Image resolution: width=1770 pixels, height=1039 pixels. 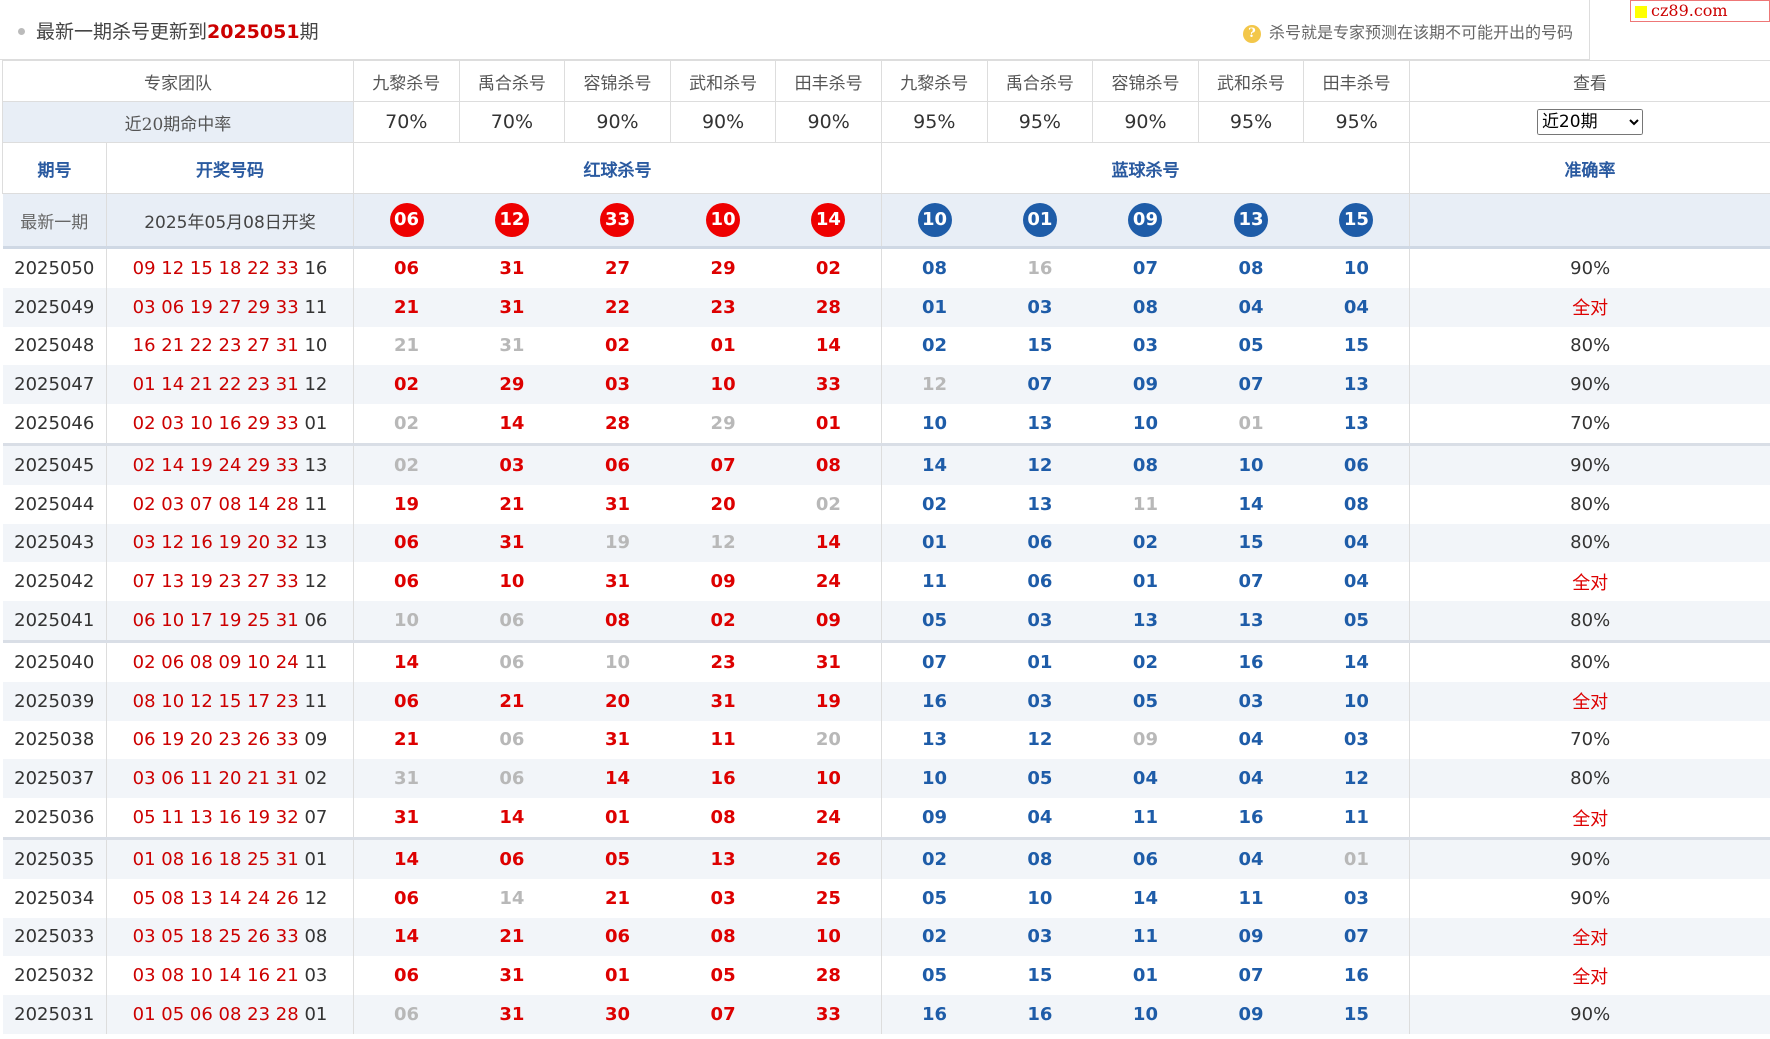 I want to click on issue-number: 2025047, so click(x=54, y=385).